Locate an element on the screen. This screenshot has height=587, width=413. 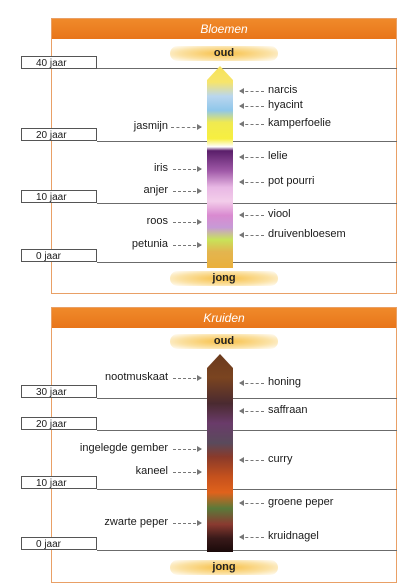
arrow-zwarte-peper is located at coordinates (187, 523).